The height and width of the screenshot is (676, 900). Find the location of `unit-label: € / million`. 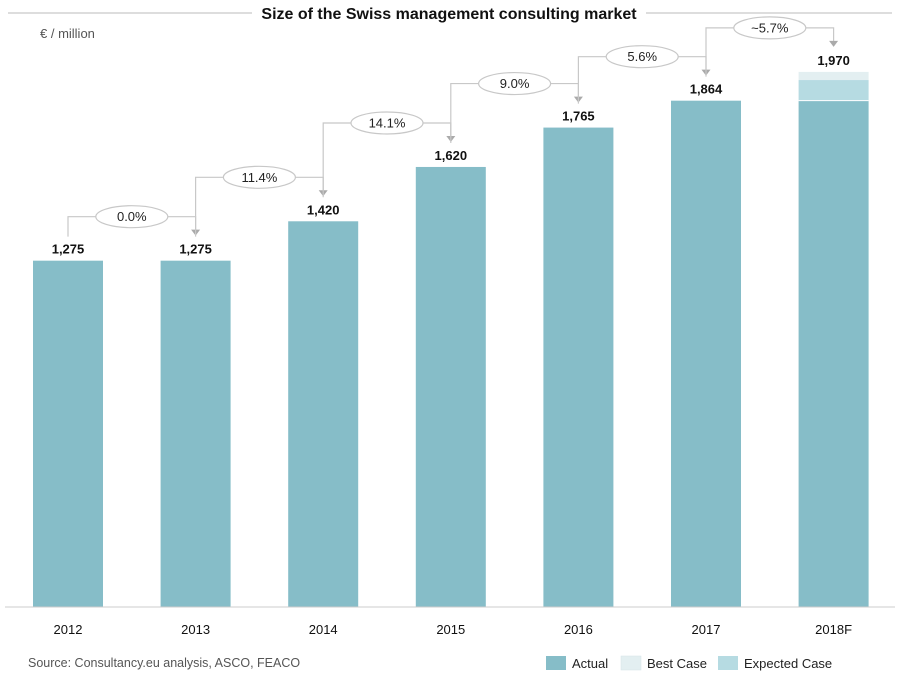

unit-label: € / million is located at coordinates (67, 33).